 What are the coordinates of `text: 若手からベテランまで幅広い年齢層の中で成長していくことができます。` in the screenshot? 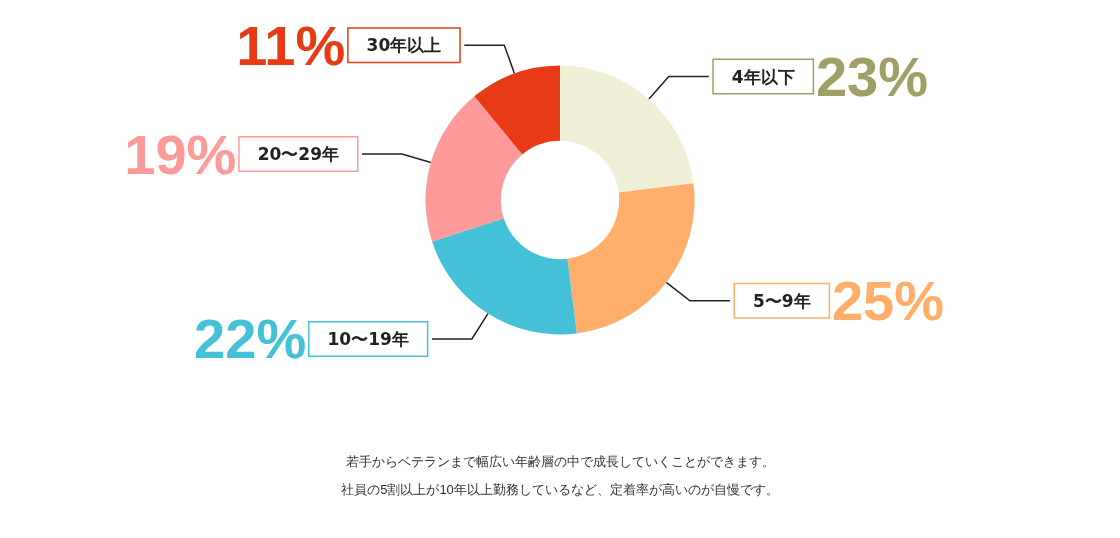 It's located at (560, 461).